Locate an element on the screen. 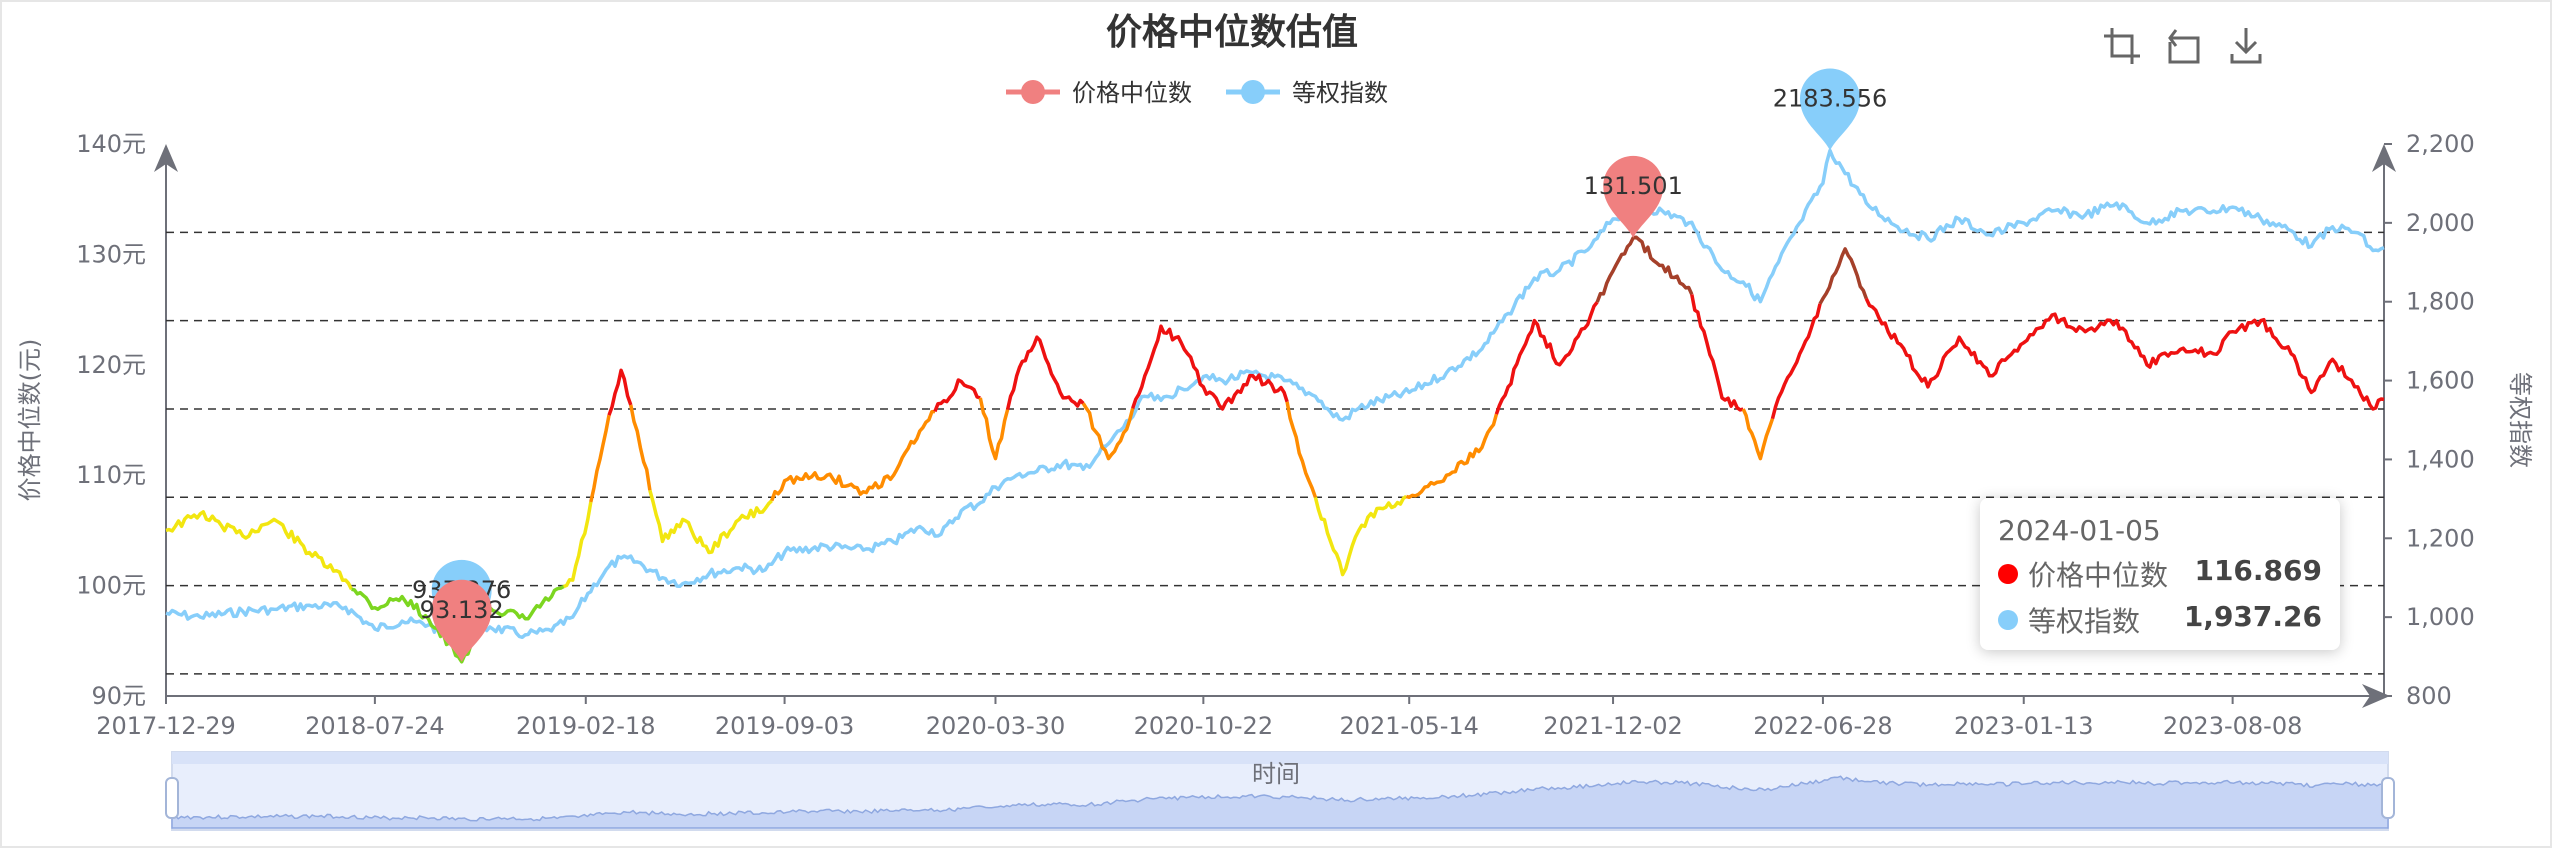 The image size is (2552, 848). y-tick-left-0: 90元 is located at coordinates (118, 696).